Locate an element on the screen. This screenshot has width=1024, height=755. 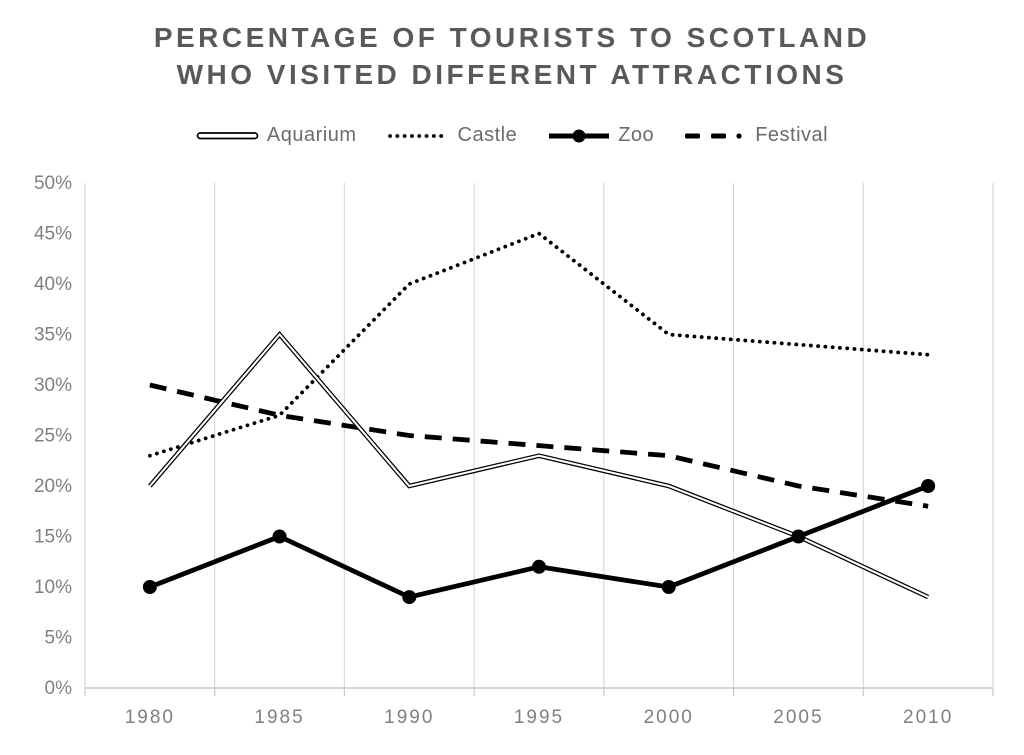
x-axis-tick-label: 2005 is located at coordinates (798, 717).